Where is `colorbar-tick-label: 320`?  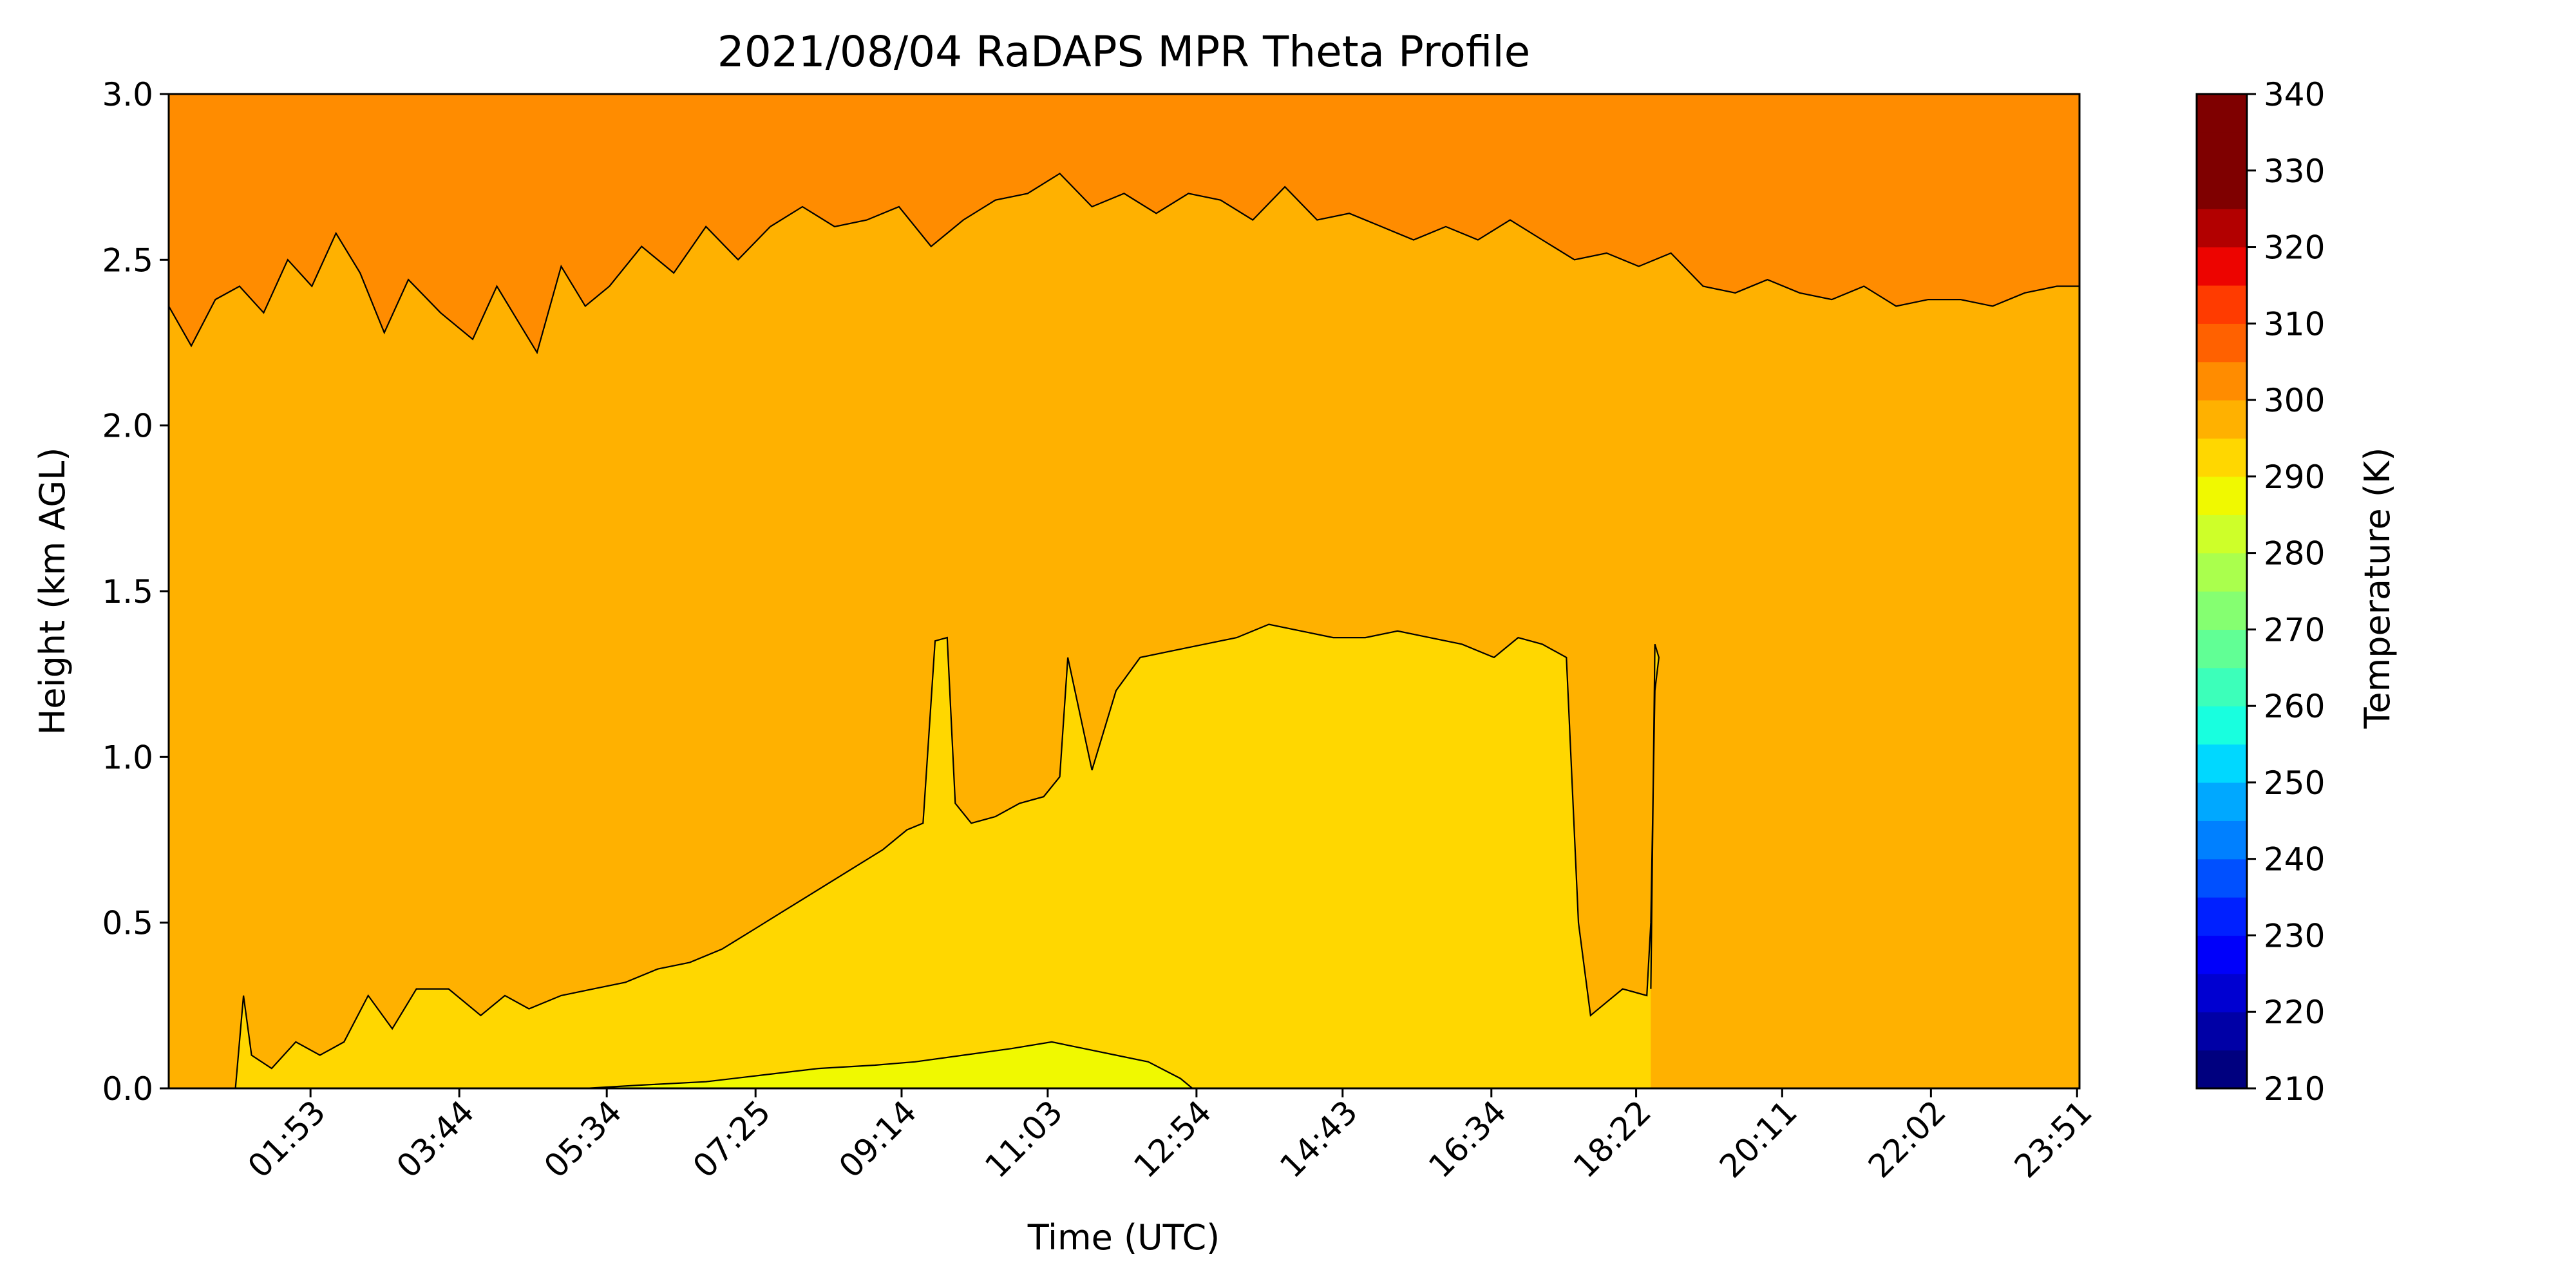 colorbar-tick-label: 320 is located at coordinates (2295, 248).